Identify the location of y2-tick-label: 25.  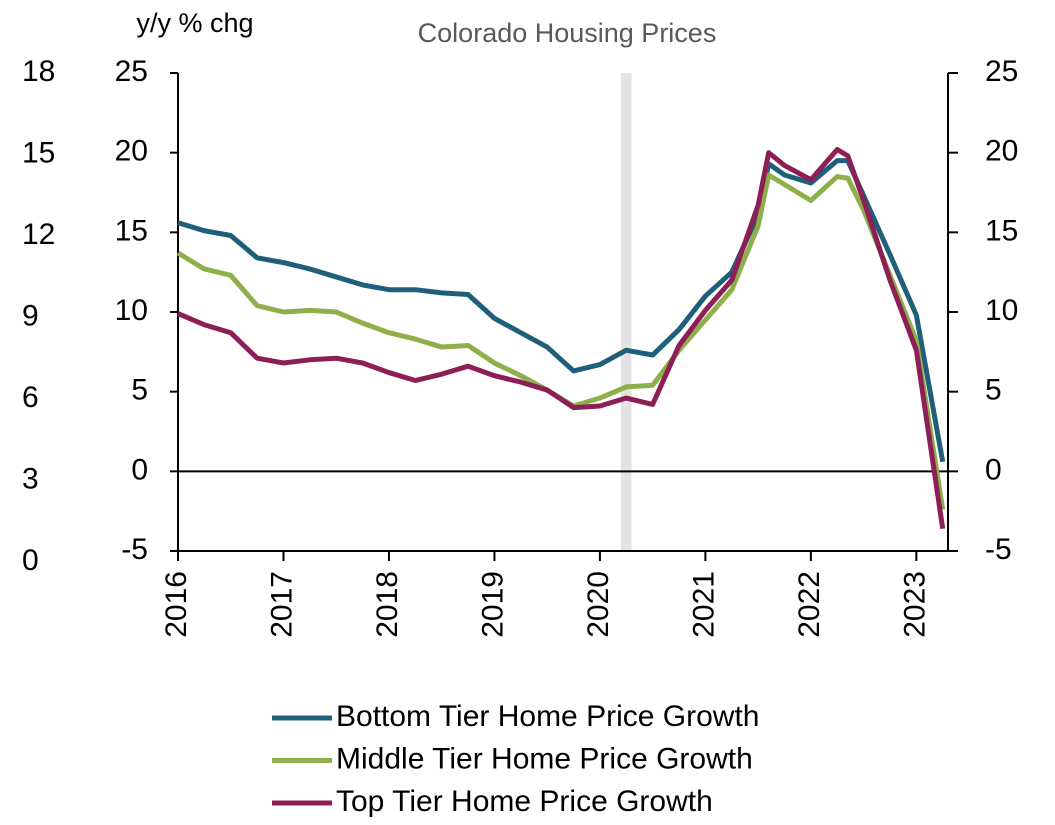
(1001, 71).